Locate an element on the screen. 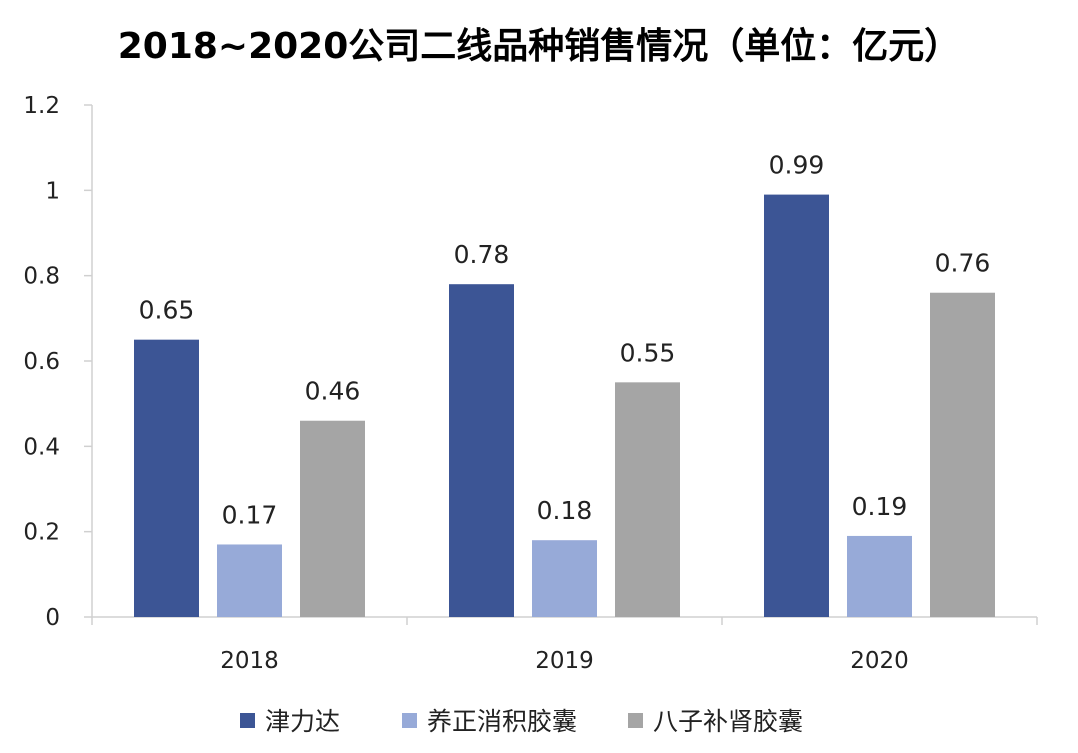  y-tick-label: 0.4 is located at coordinates (41, 447).